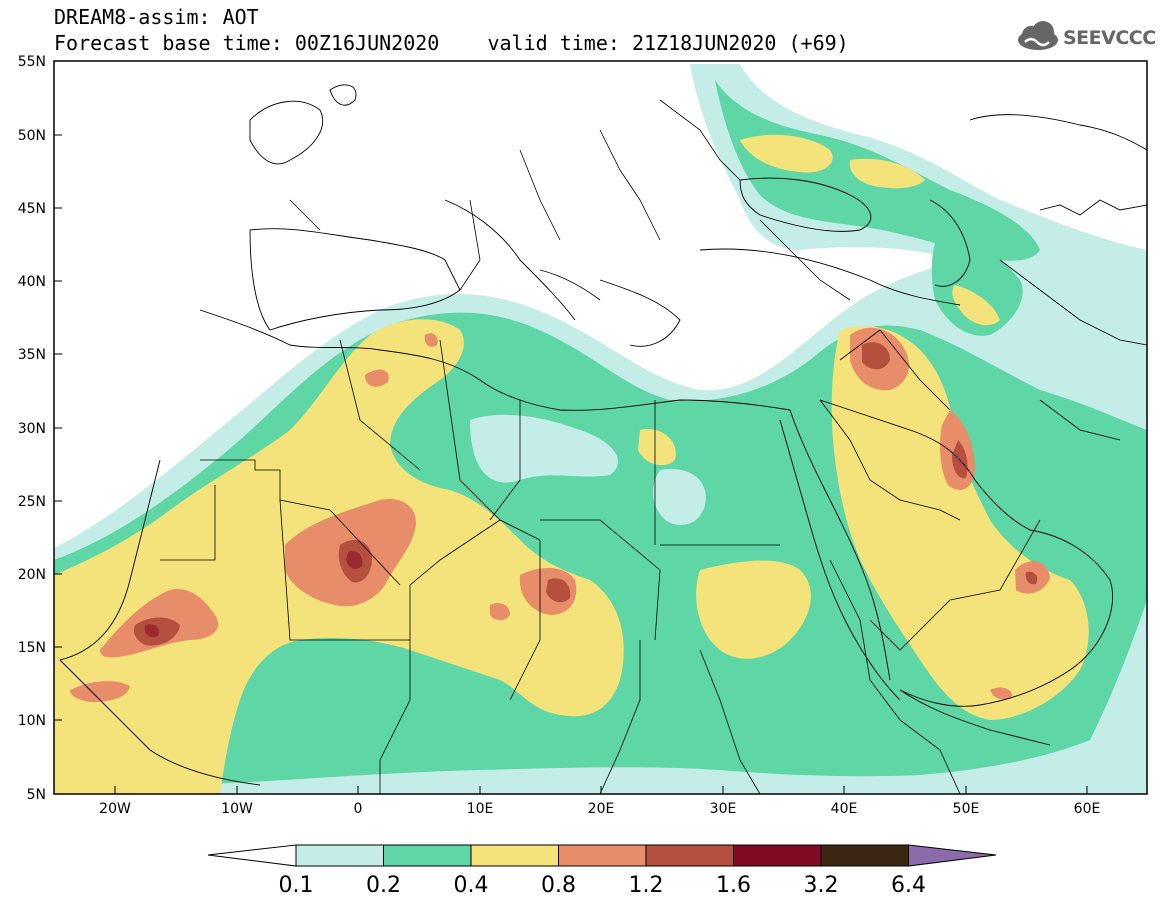 The height and width of the screenshot is (905, 1165). What do you see at coordinates (1109, 38) in the screenshot?
I see `logo-text: SEEVCCC` at bounding box center [1109, 38].